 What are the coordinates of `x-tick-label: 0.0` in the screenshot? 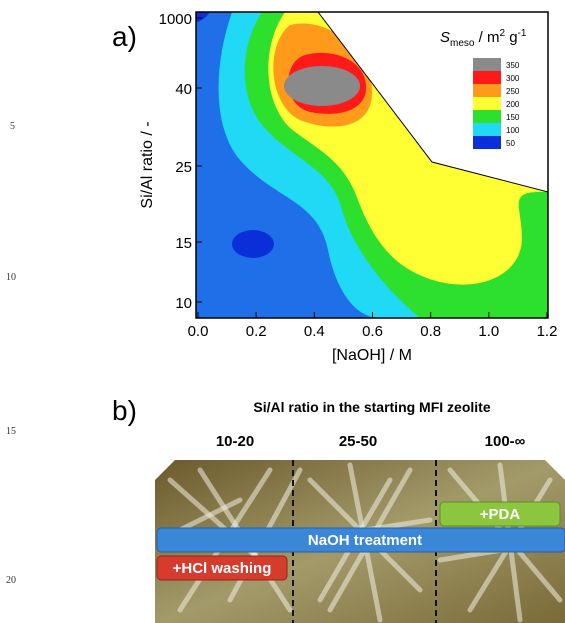 It's located at (198, 331).